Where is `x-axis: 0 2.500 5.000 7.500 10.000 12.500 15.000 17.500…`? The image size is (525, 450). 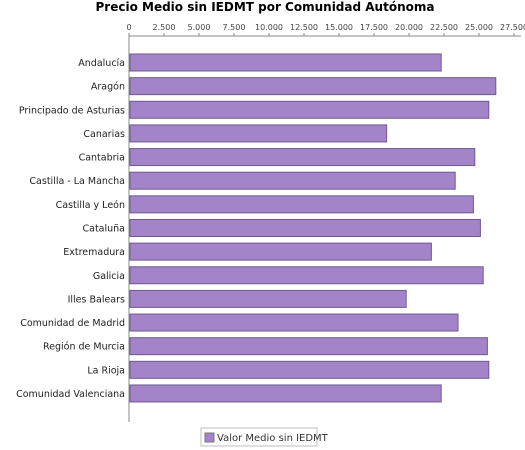
x-axis: 0 2.500 5.000 7.500 10.000 12.500 15.000 17.500… is located at coordinates (325, 30).